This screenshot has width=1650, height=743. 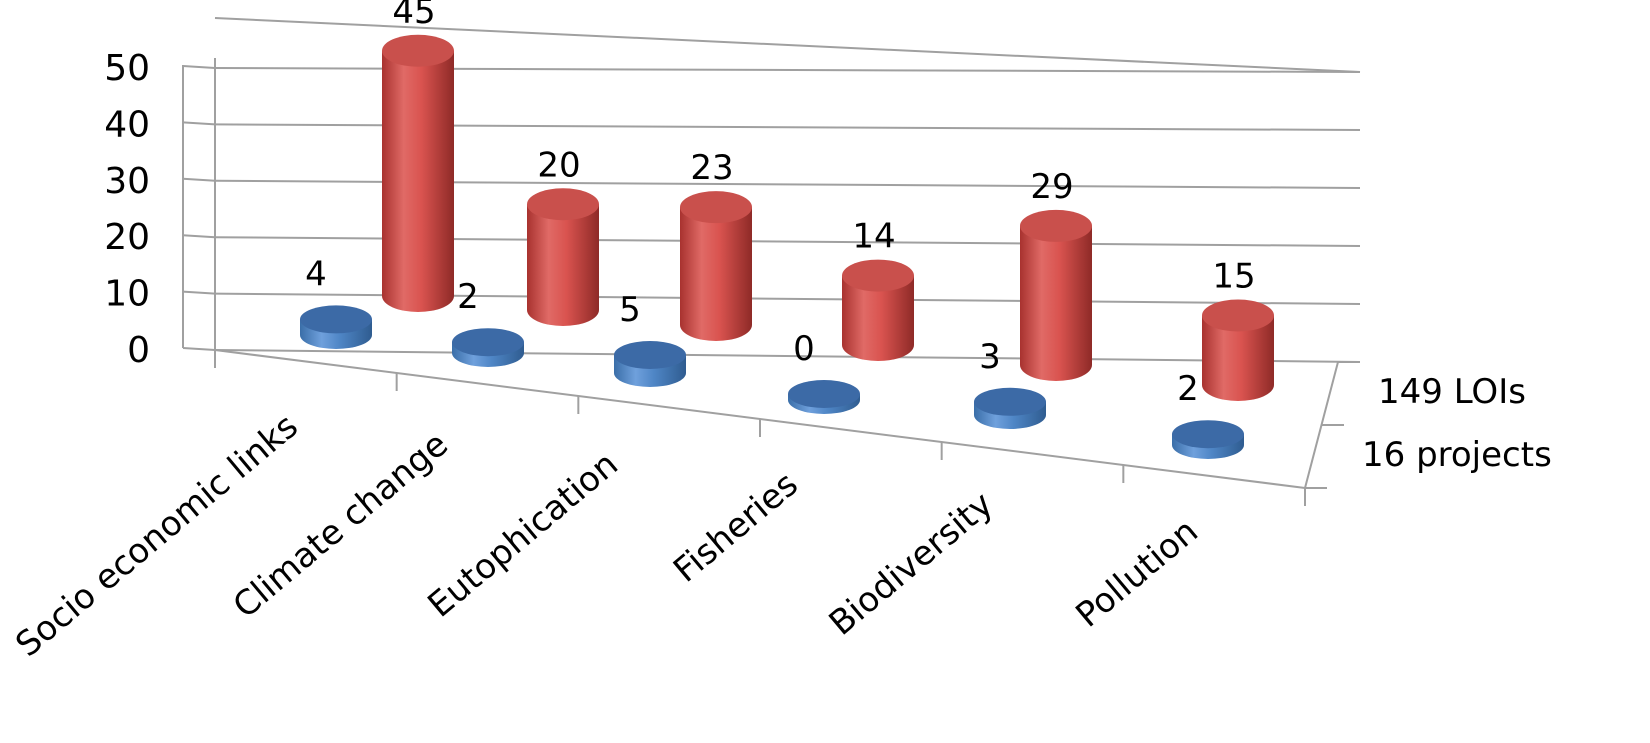 I want to click on data-label-project: 3, so click(x=990, y=357).